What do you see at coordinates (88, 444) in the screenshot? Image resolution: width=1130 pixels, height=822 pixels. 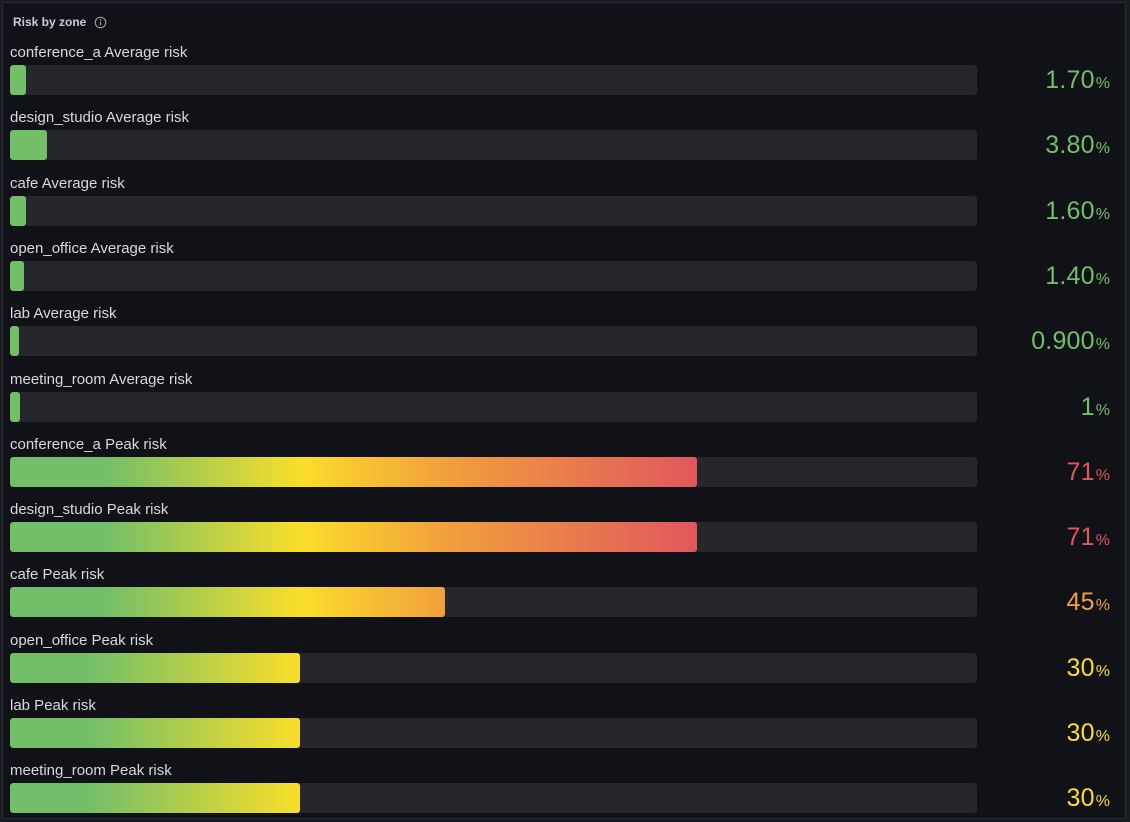 I see `bar-label: conference_a Peak risk` at bounding box center [88, 444].